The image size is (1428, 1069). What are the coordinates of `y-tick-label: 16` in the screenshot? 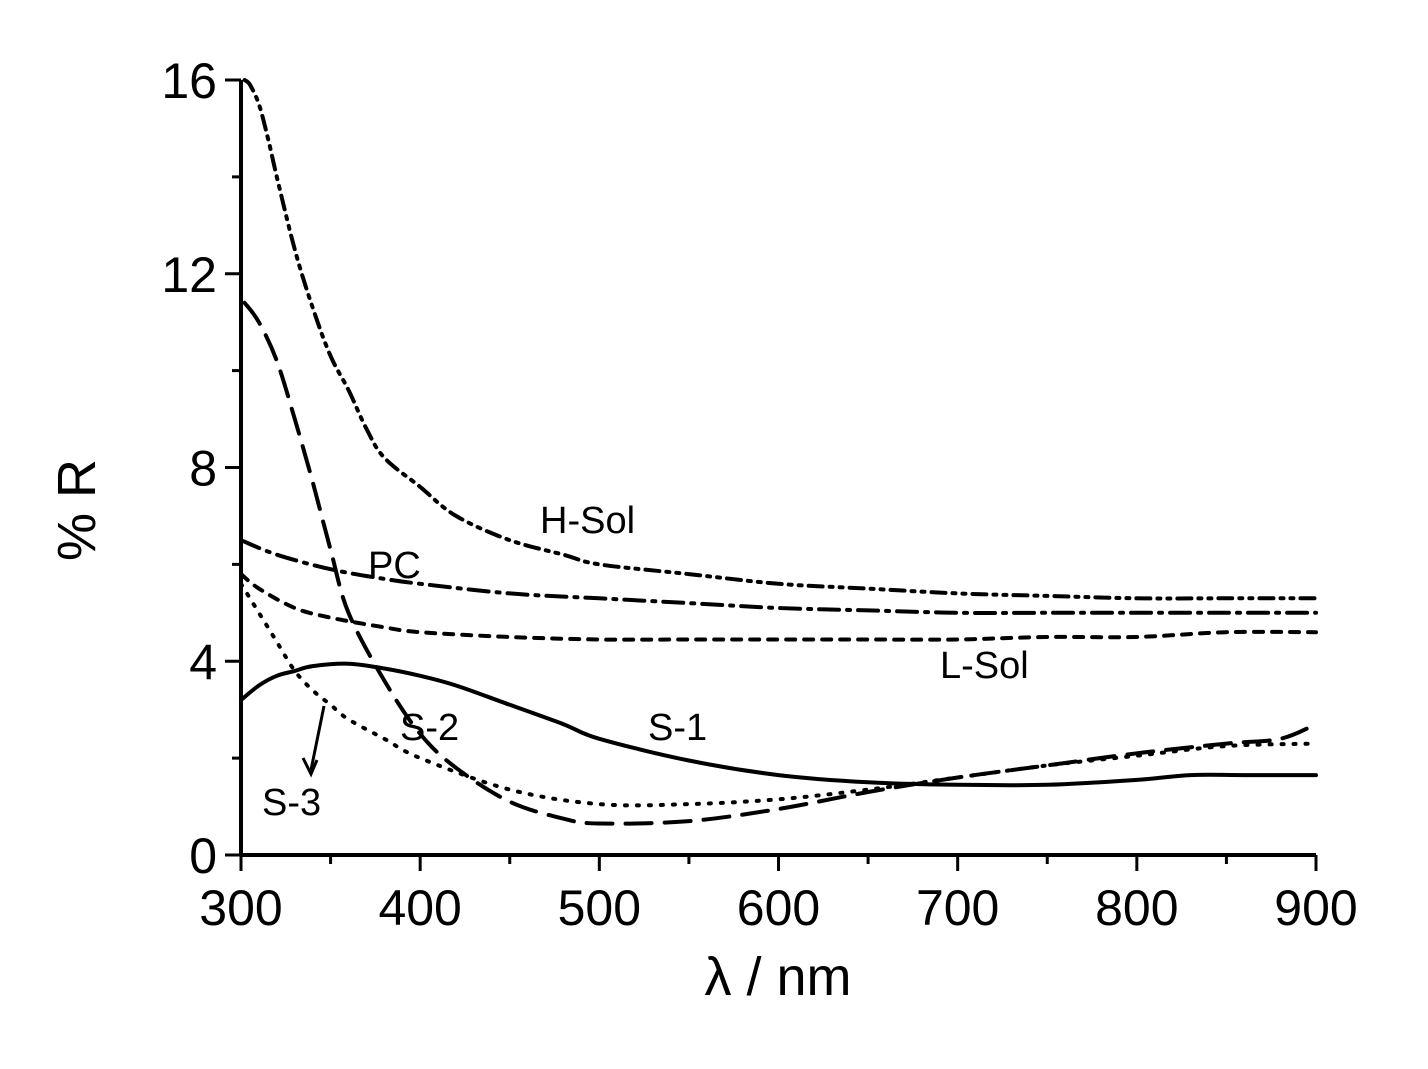 It's located at (189, 81).